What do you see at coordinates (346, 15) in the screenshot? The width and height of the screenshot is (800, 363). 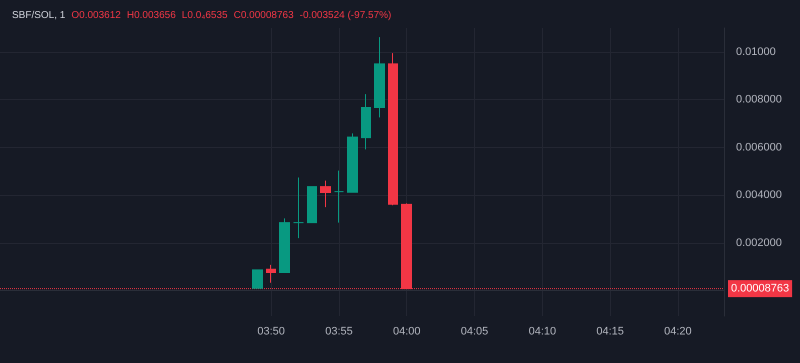 I see `text: -0.003524 (-97.57%)` at bounding box center [346, 15].